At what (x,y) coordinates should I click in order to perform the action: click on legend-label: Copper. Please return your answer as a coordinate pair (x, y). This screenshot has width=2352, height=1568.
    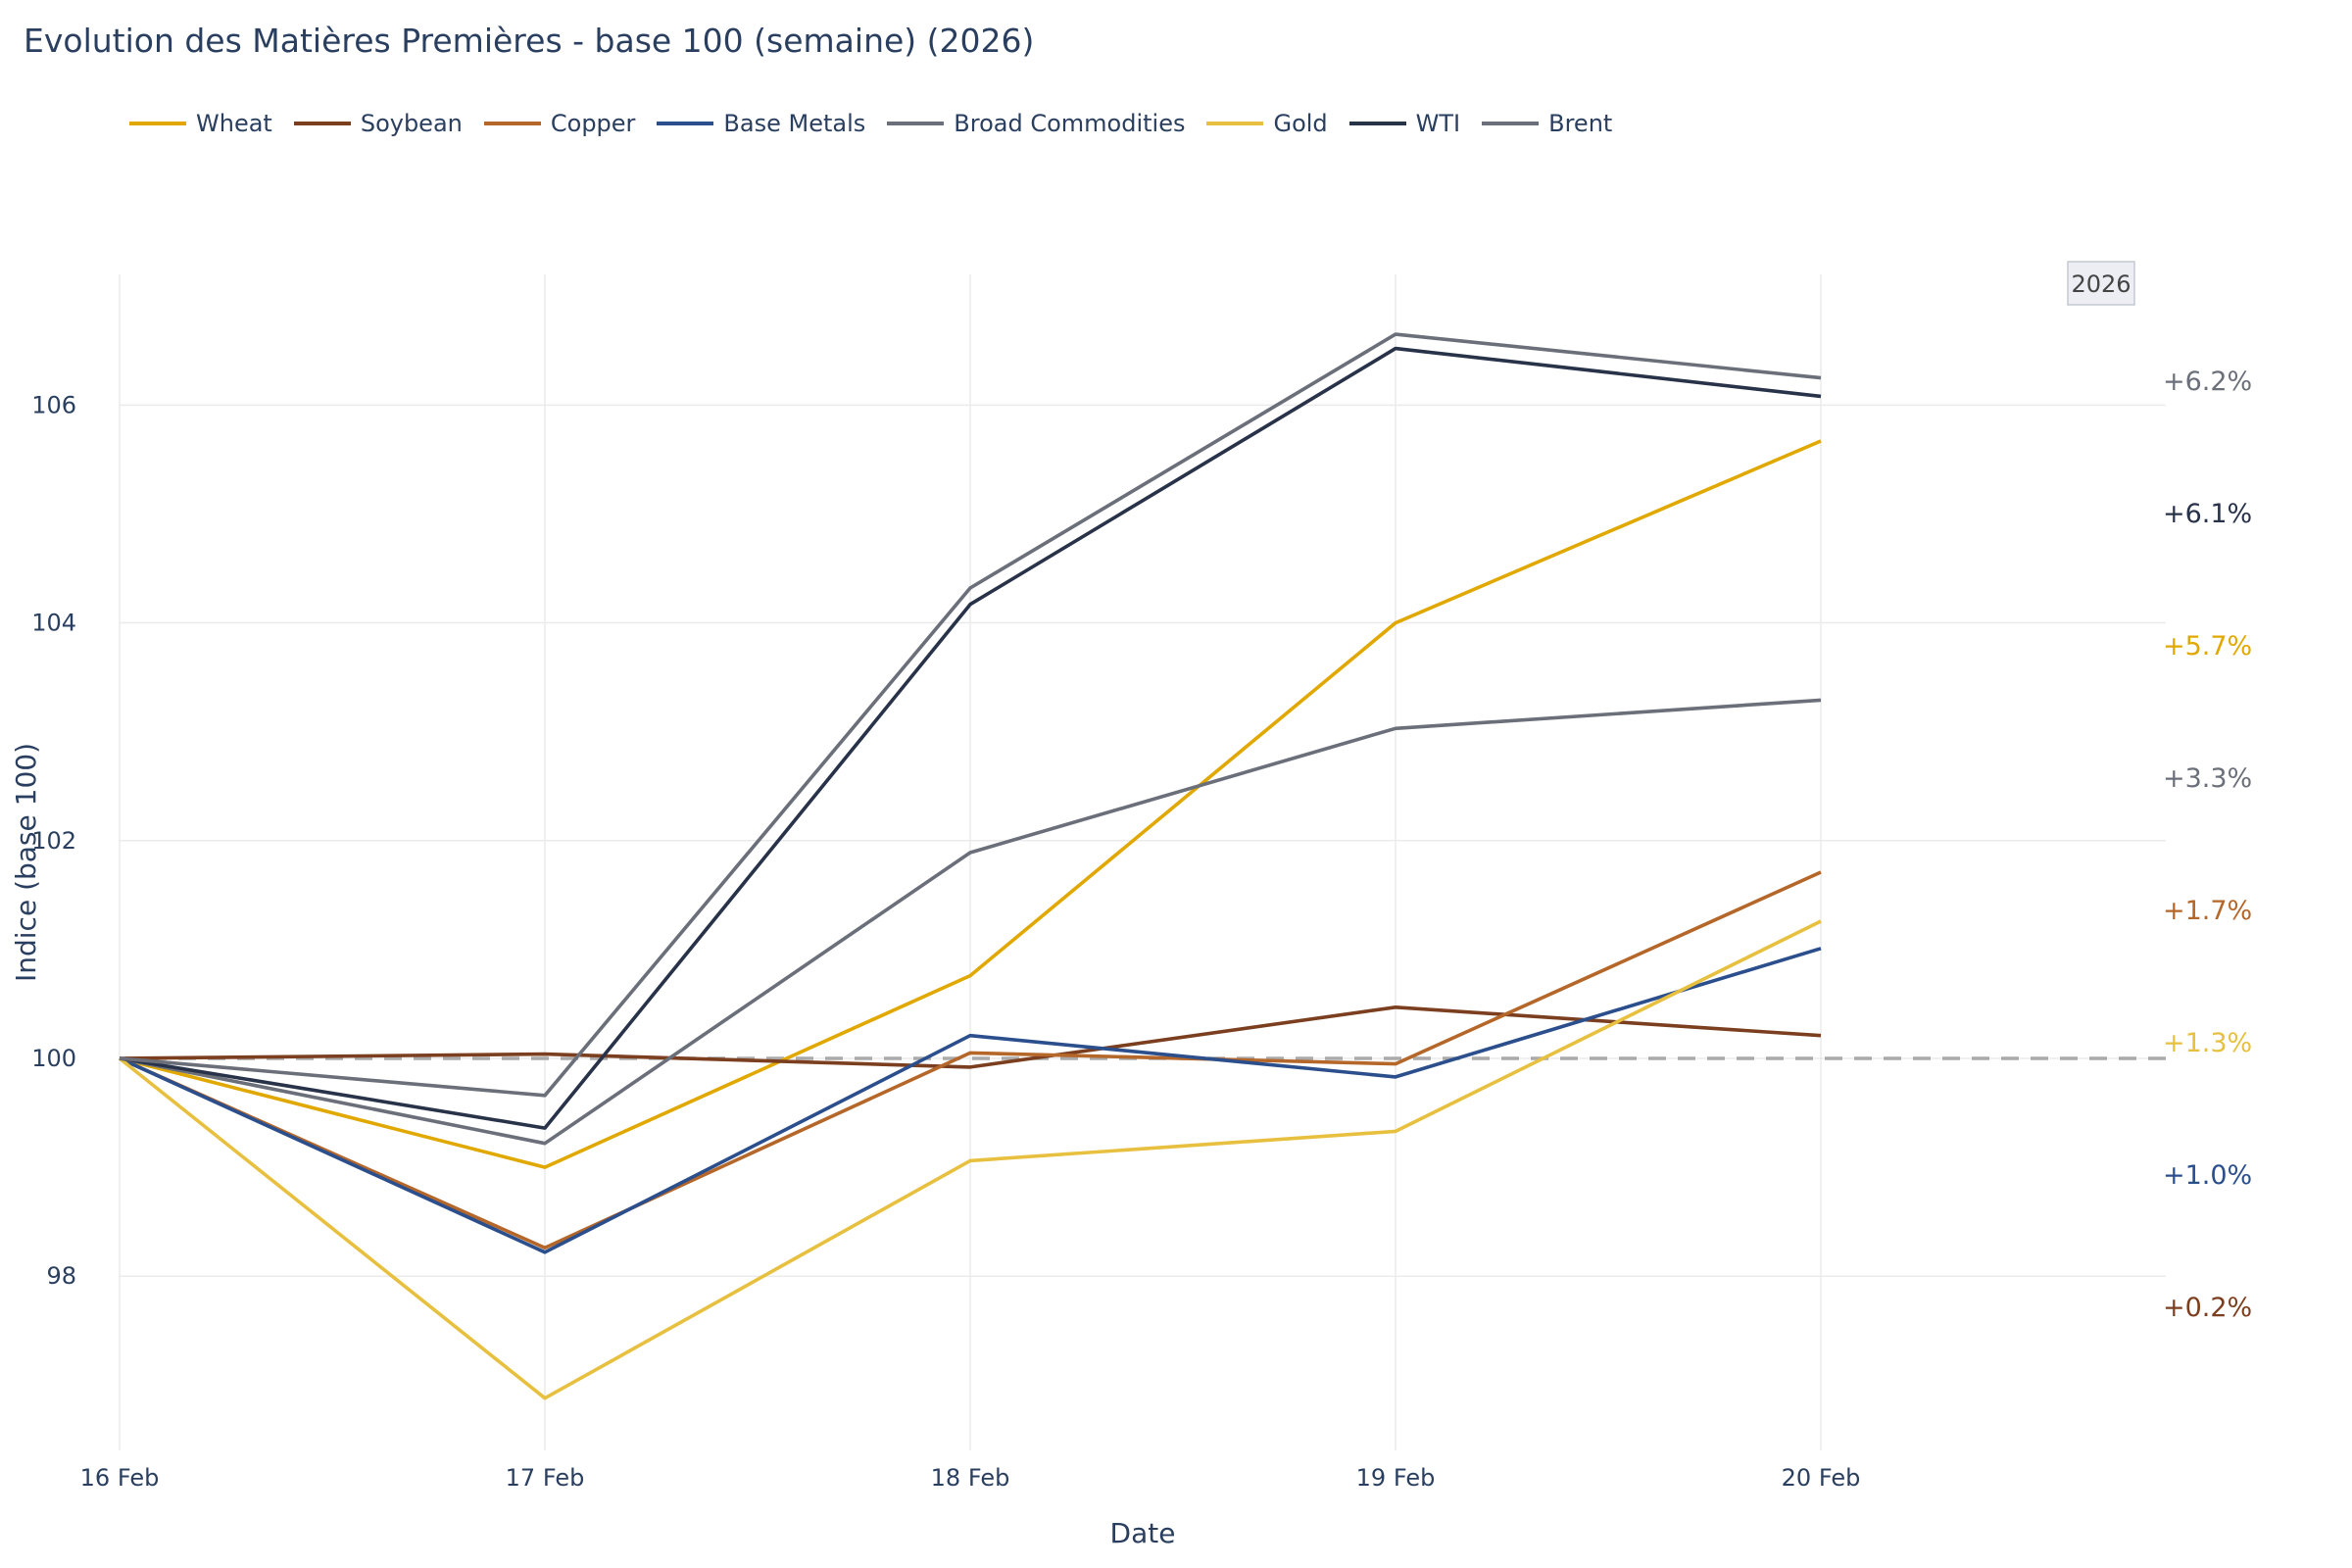
    Looking at the image, I should click on (593, 124).